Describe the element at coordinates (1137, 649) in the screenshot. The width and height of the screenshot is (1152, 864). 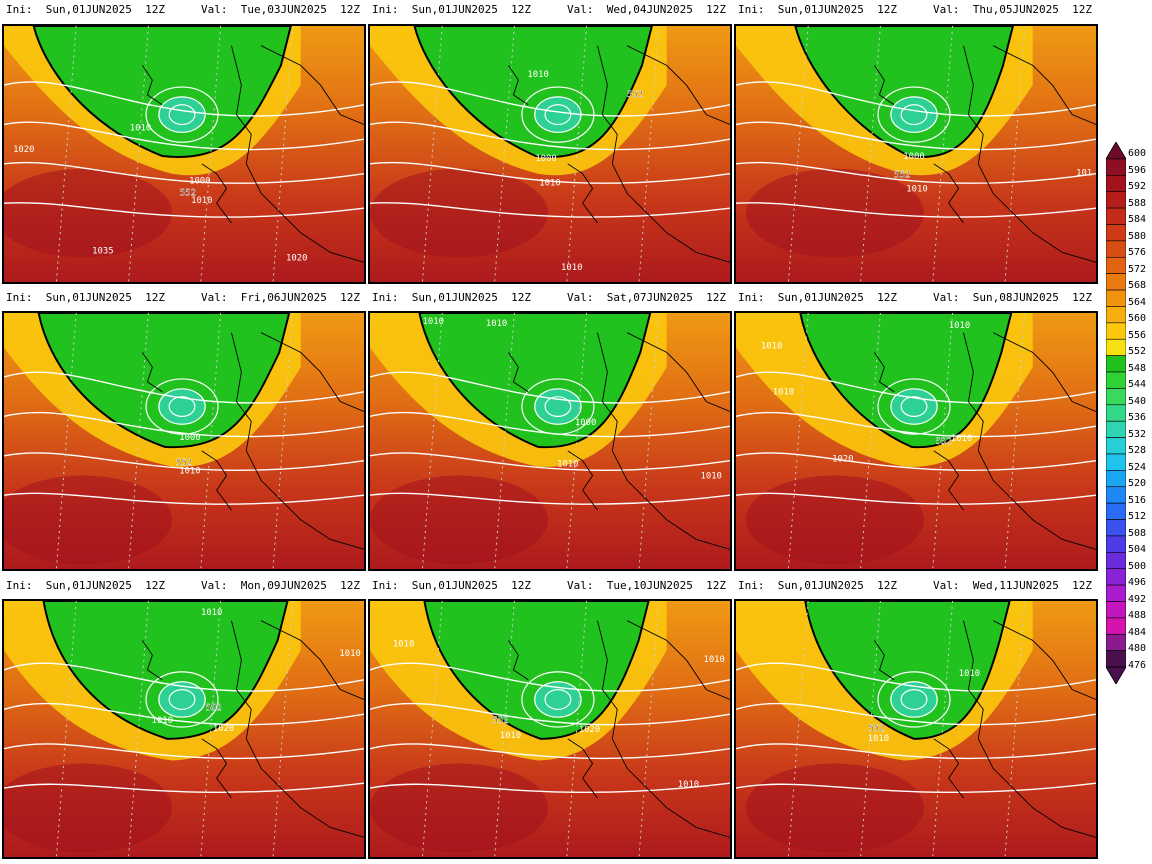
I see `colorbar-level-label: 480` at that location.